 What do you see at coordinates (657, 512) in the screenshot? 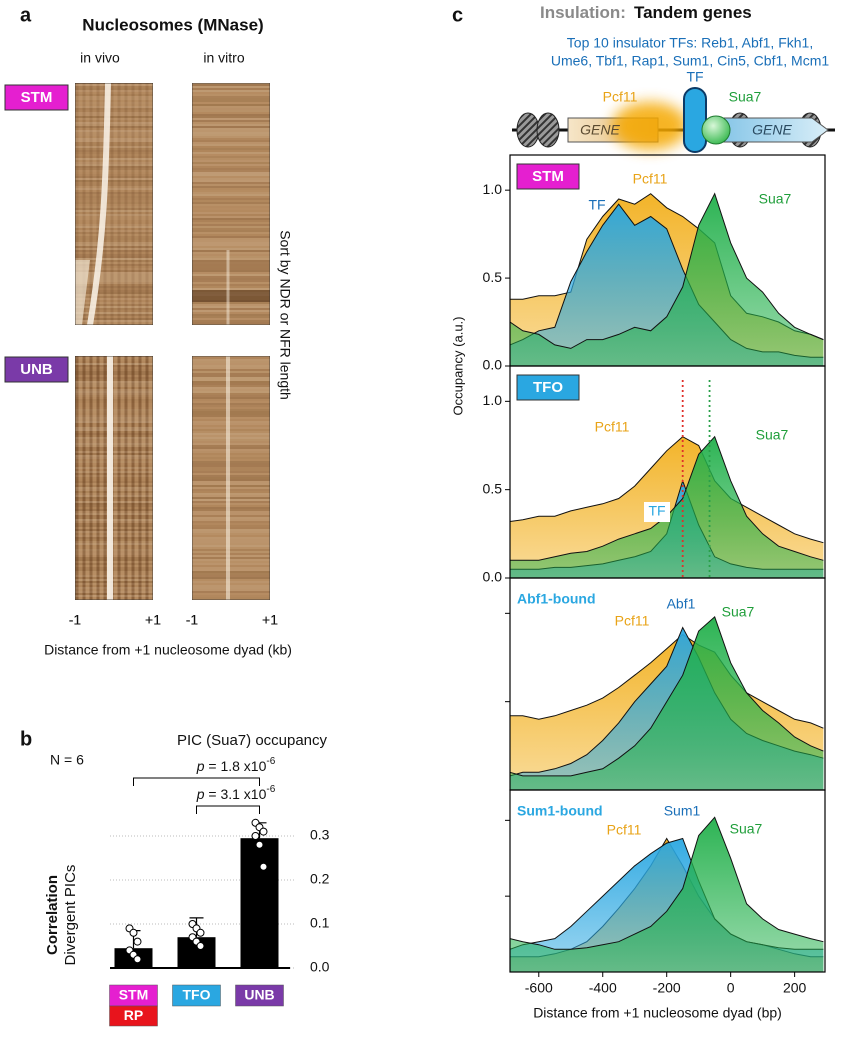
I see `label-bg` at bounding box center [657, 512].